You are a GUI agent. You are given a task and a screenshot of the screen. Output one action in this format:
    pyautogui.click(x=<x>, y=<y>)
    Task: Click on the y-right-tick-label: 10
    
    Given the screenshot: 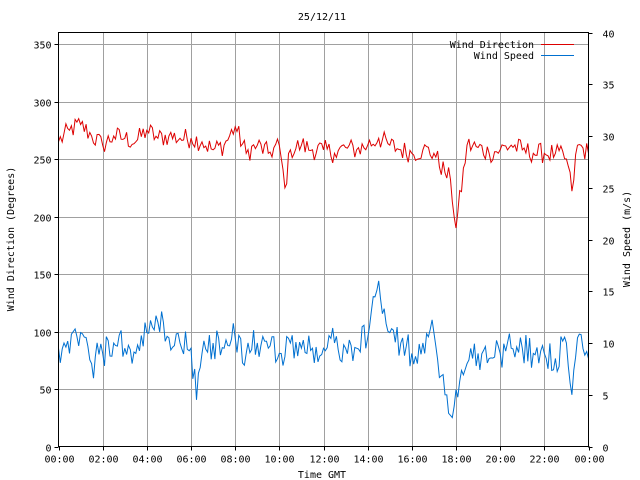 What is the action you would take?
    pyautogui.click(x=609, y=345)
    